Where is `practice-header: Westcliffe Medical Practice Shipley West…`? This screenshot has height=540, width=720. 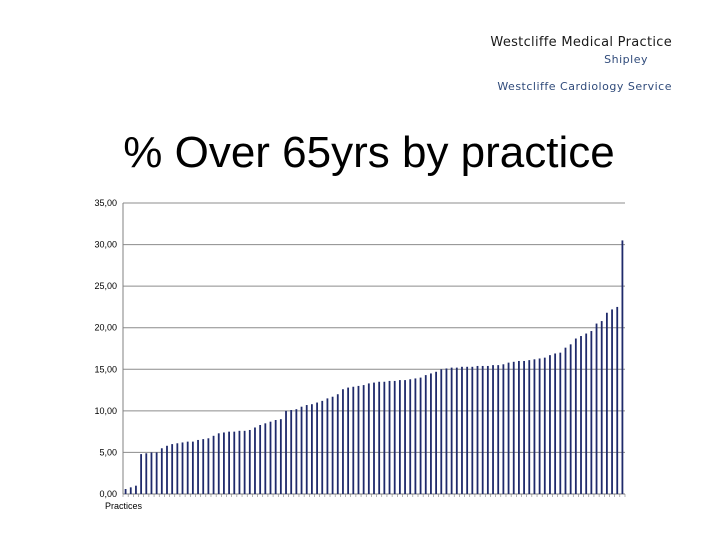 practice-header: Westcliffe Medical Practice Shipley West… is located at coordinates (581, 63).